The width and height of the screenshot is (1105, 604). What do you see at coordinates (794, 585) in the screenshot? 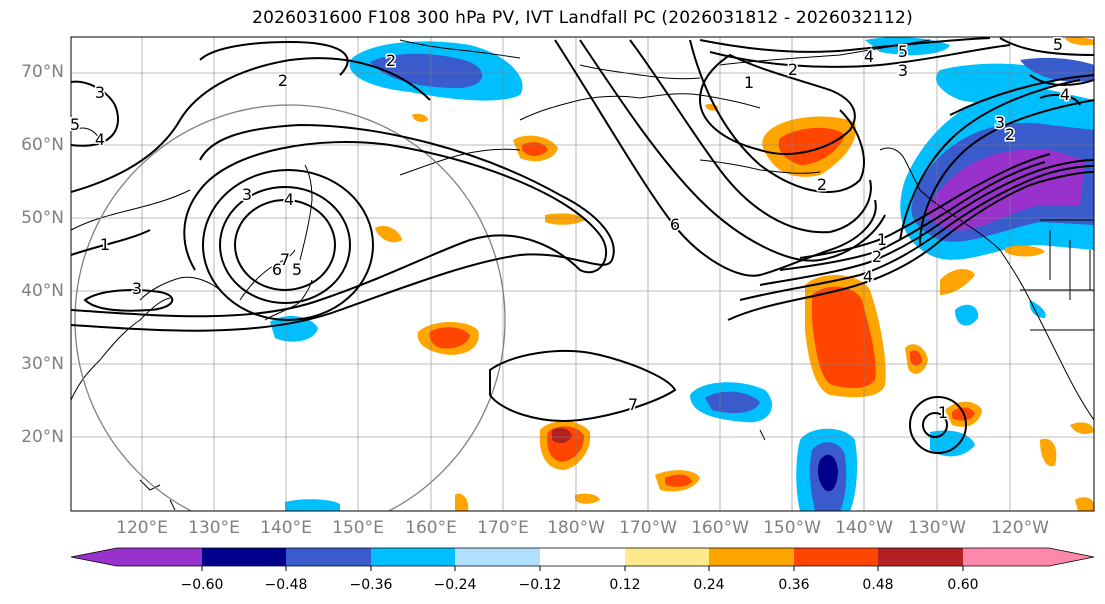
I see `colorbar-tick-label: 0.36` at bounding box center [794, 585].